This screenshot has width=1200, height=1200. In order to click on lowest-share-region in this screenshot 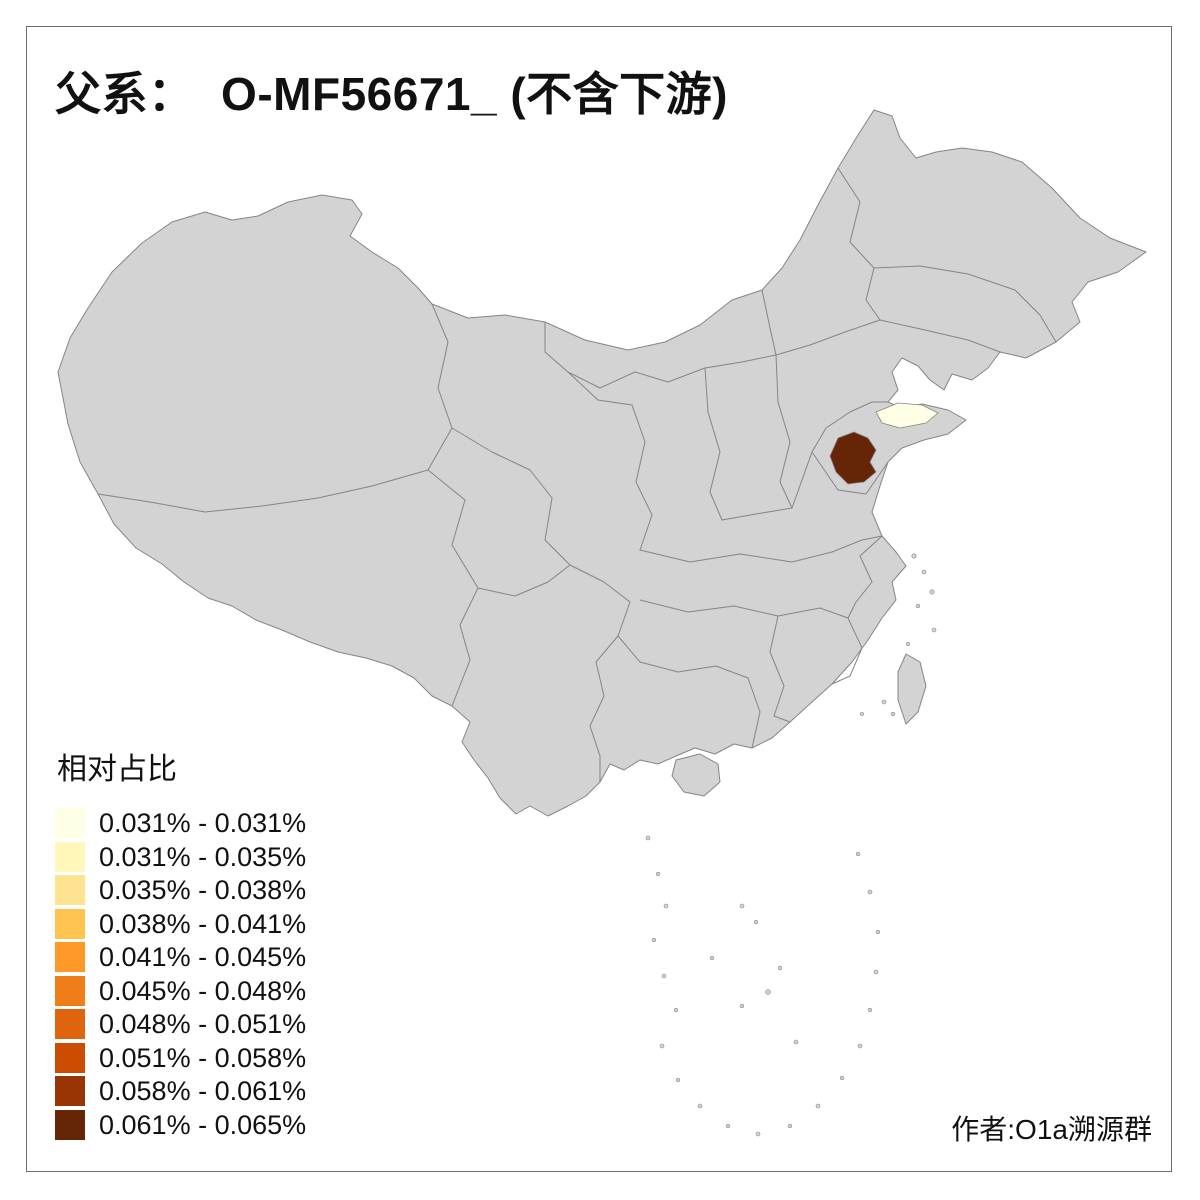, I will do `click(907, 415)`.